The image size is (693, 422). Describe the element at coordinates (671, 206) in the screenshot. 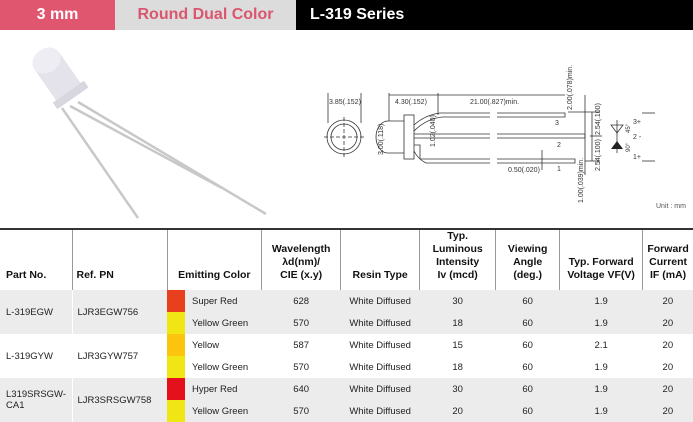

I see `unit-note: Unit : mm` at that location.